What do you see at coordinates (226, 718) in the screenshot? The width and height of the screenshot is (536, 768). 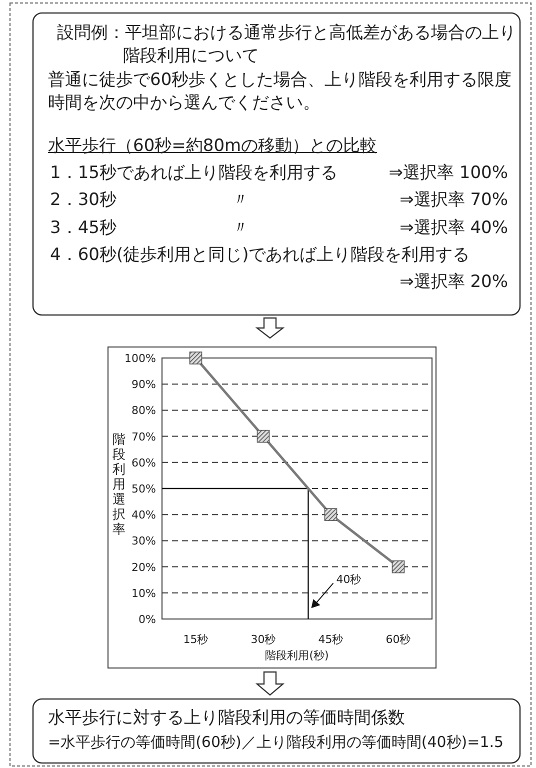 I see `text: 水平歩行に対する上り階段利用の等価時間係数` at bounding box center [226, 718].